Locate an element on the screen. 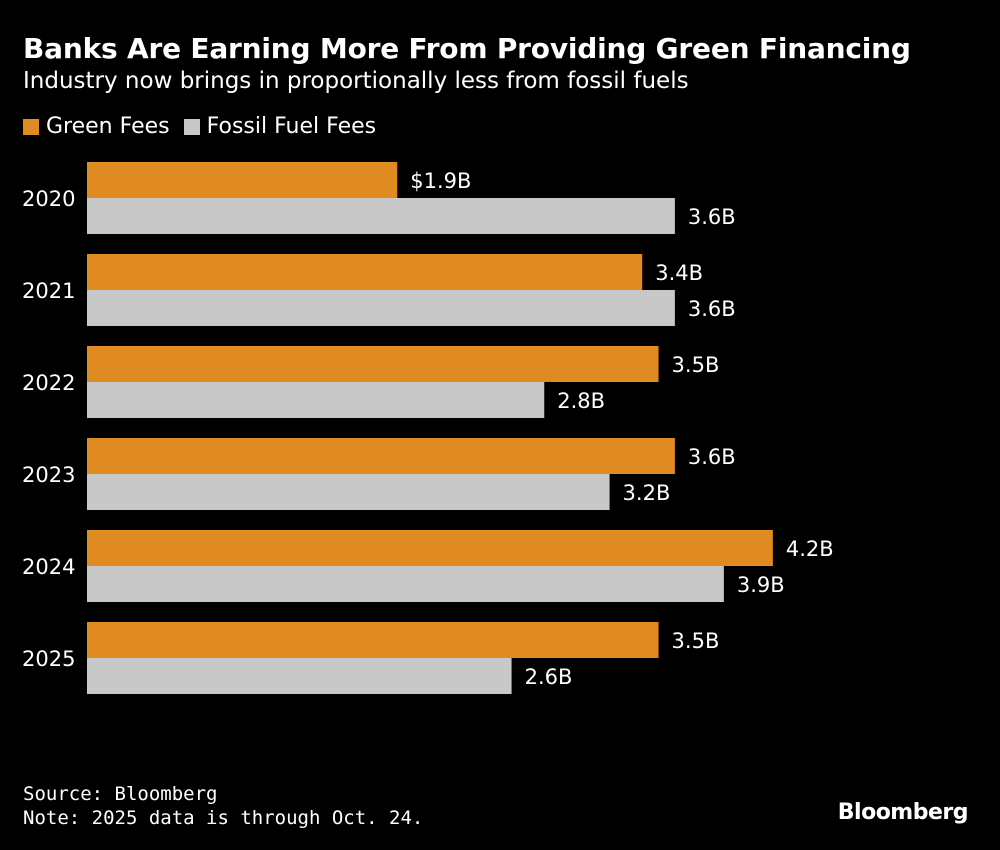  data-label-green-fees-2020: $1.9B is located at coordinates (440, 181).